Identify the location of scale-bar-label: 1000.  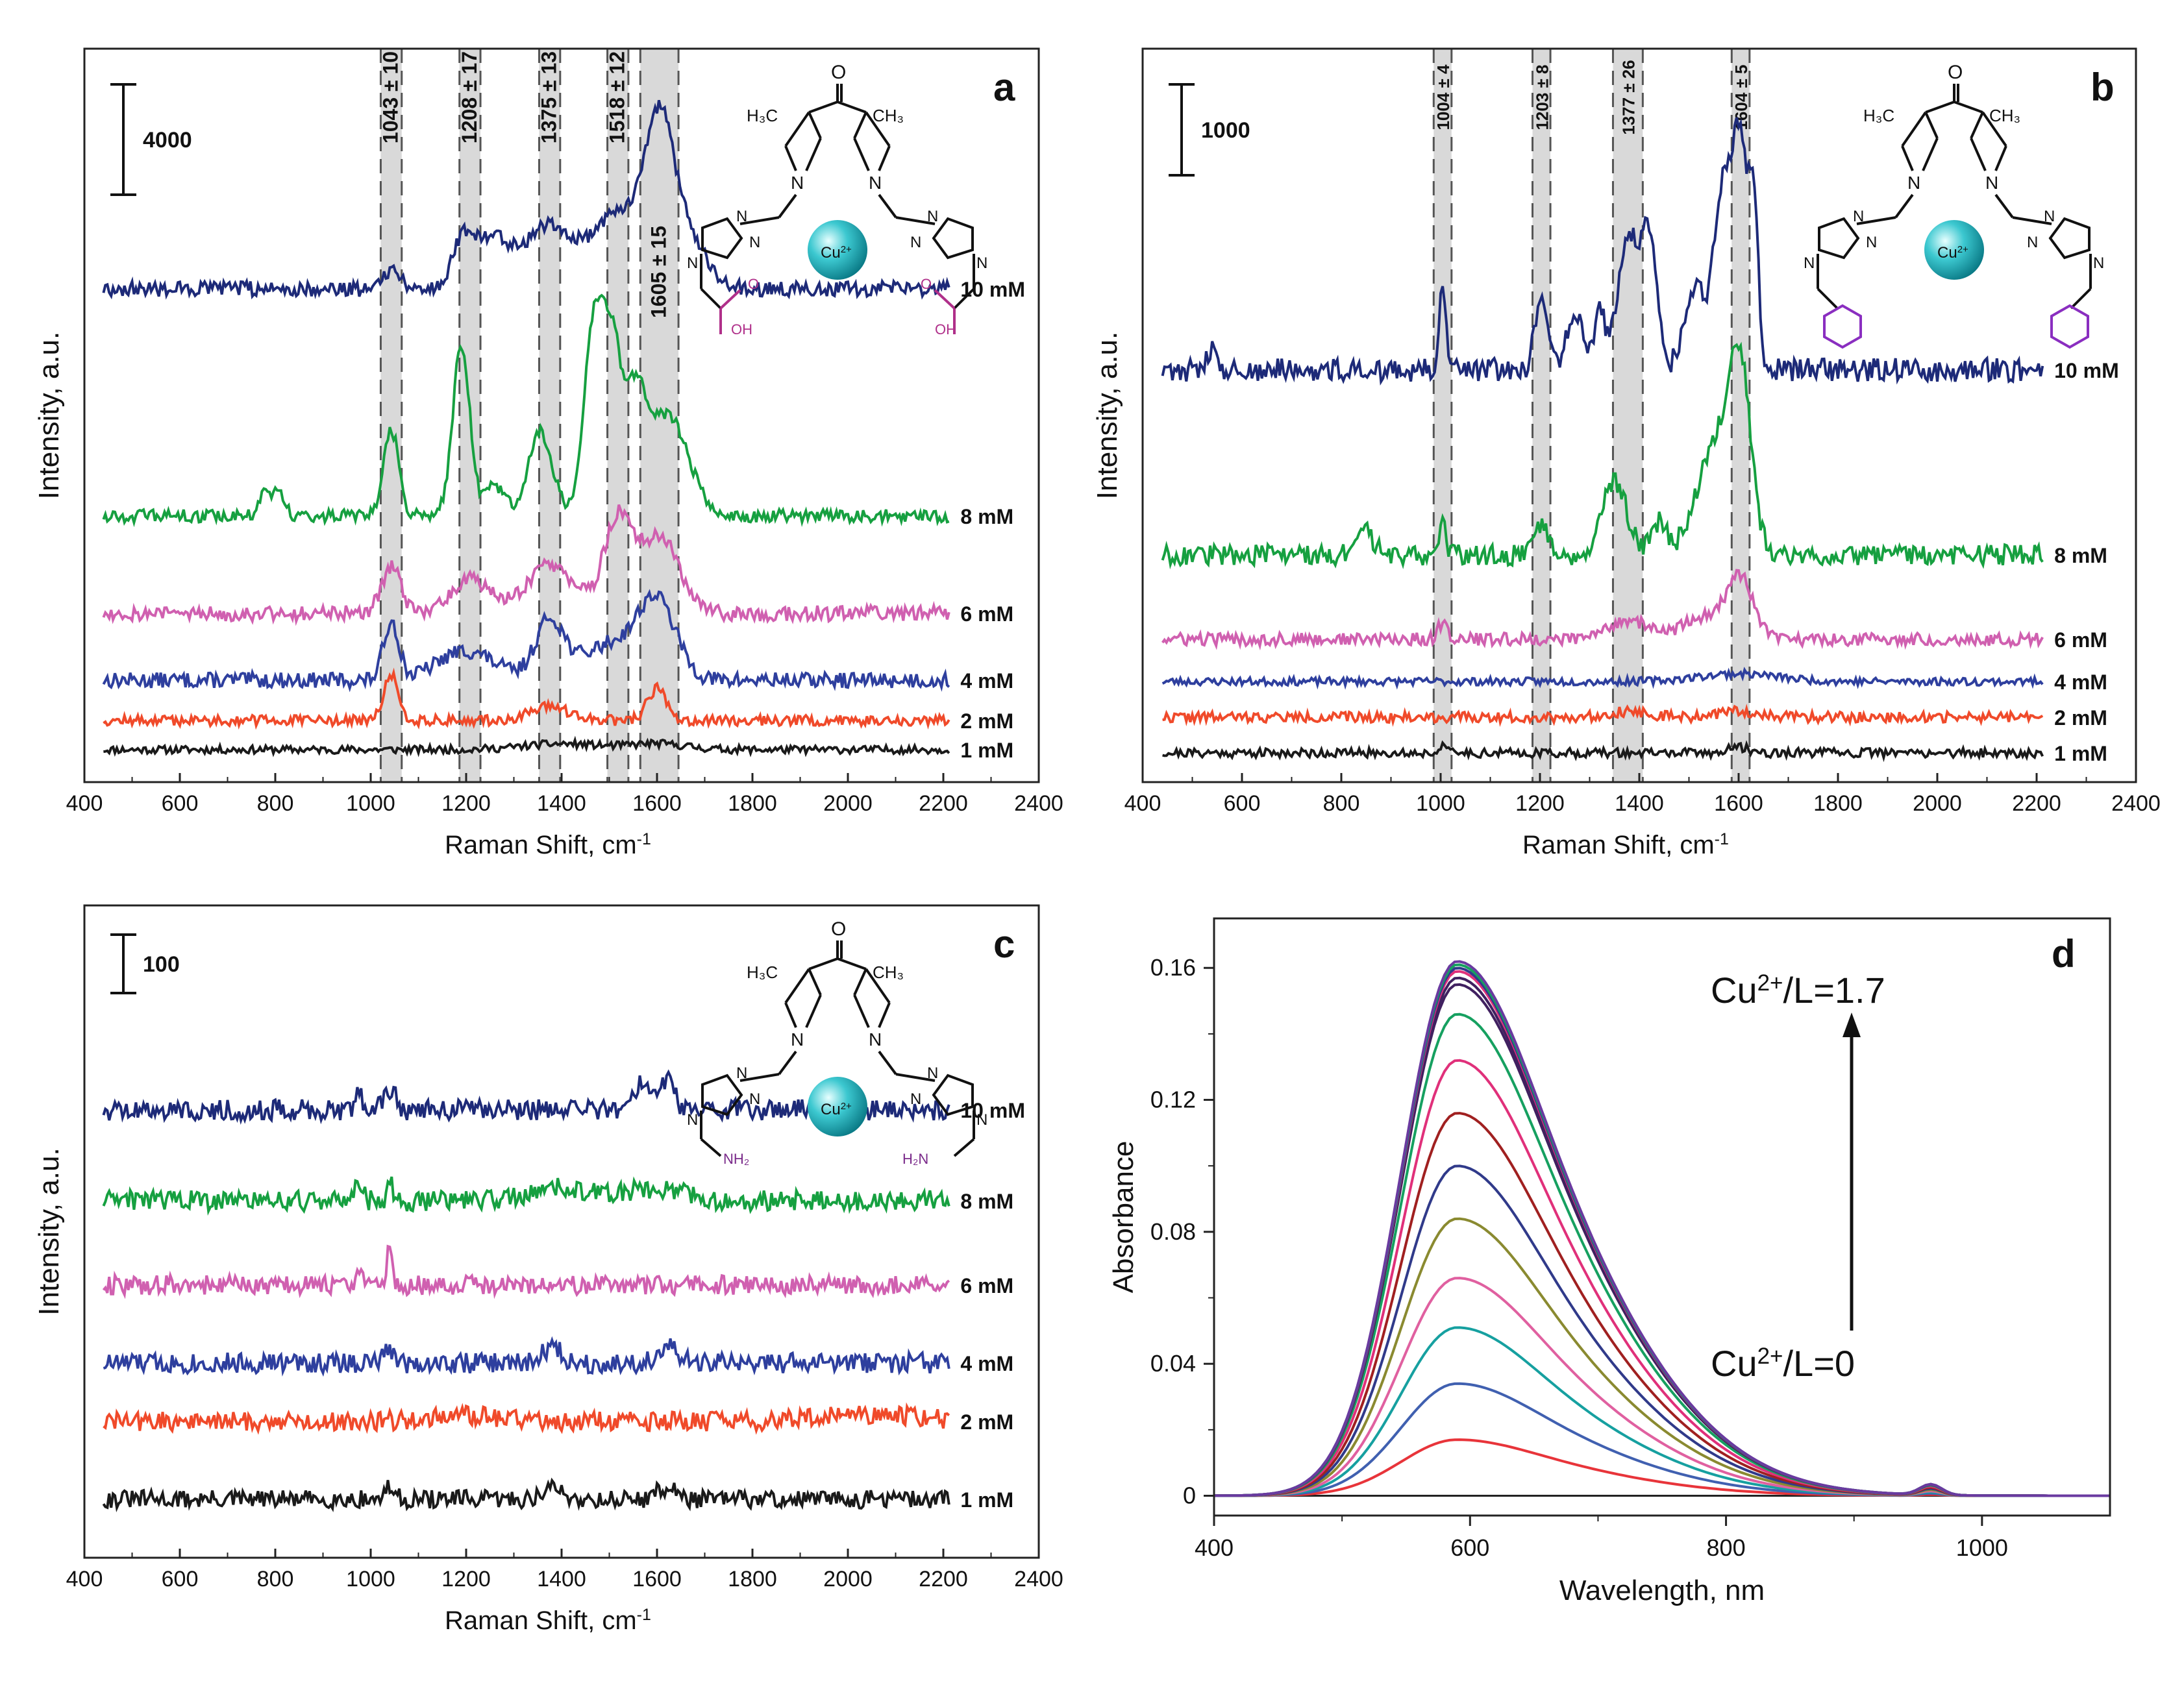
(1225, 130).